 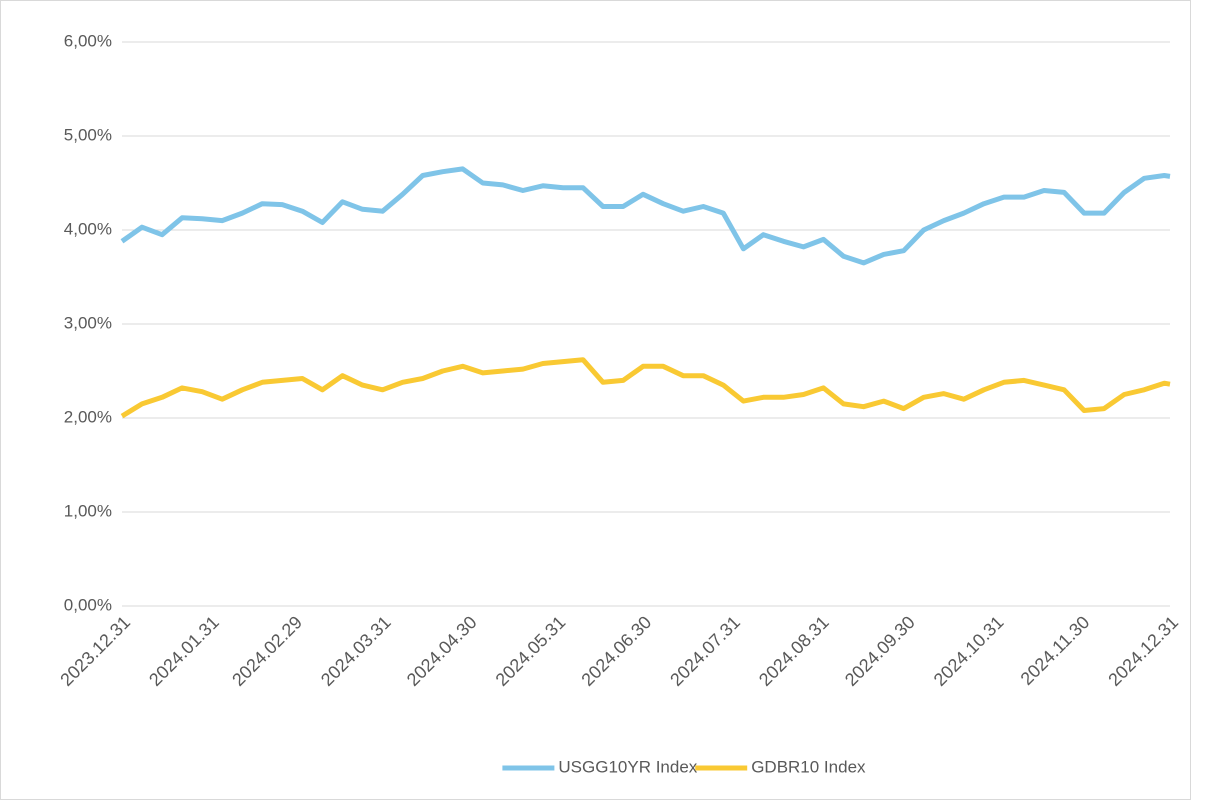 What do you see at coordinates (88, 40) in the screenshot?
I see `y-tick-label: 6,00%` at bounding box center [88, 40].